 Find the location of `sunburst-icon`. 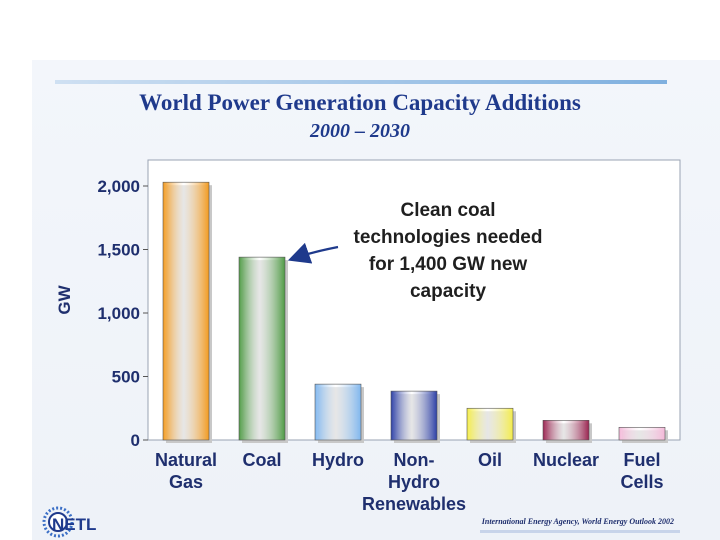

sunburst-icon is located at coordinates (58, 522).